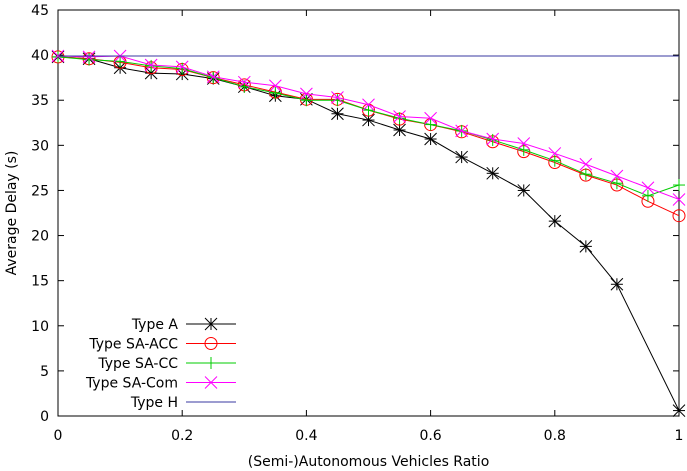 This screenshot has width=687, height=471. What do you see at coordinates (154, 403) in the screenshot?
I see `legend-label: Type H` at bounding box center [154, 403].